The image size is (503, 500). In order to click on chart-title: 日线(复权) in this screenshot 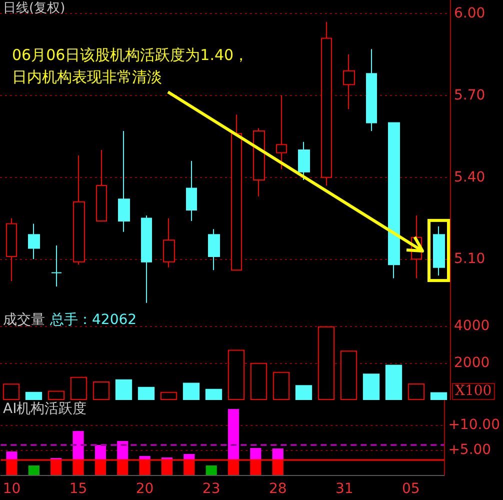, I will do `click(34, 9)`.